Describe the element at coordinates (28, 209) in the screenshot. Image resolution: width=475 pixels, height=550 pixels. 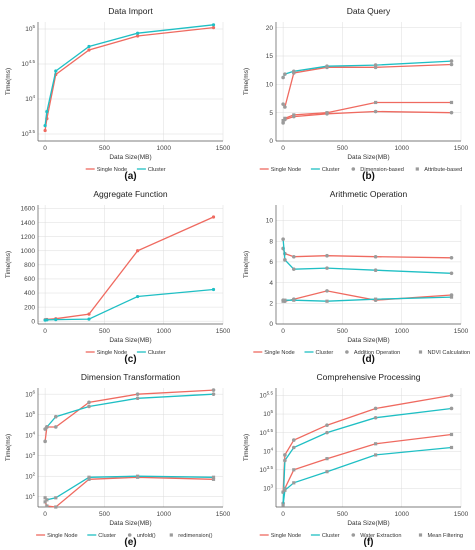
I see `y-tick-label: 1600` at that location.